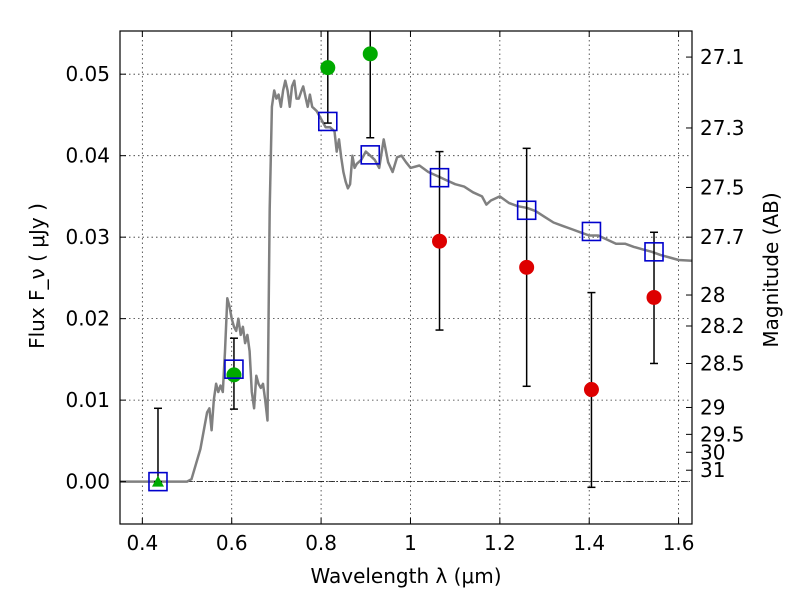 This screenshot has width=800, height=600. What do you see at coordinates (95, 278) in the screenshot?
I see `y-ticks: 0.00 0.01 0.02 0.03 0.04 0.05` at bounding box center [95, 278].